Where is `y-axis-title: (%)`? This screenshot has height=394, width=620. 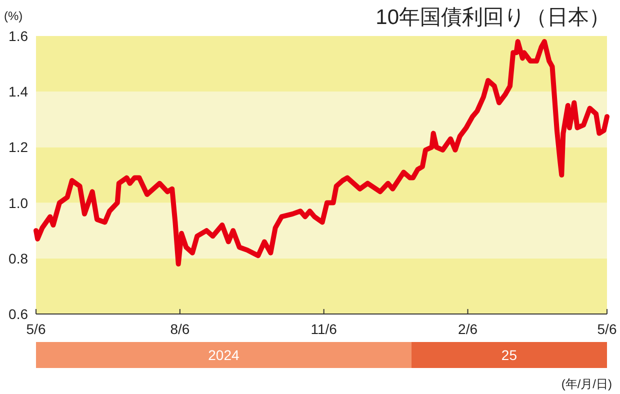
y-axis-title: (%) is located at coordinates (13, 16).